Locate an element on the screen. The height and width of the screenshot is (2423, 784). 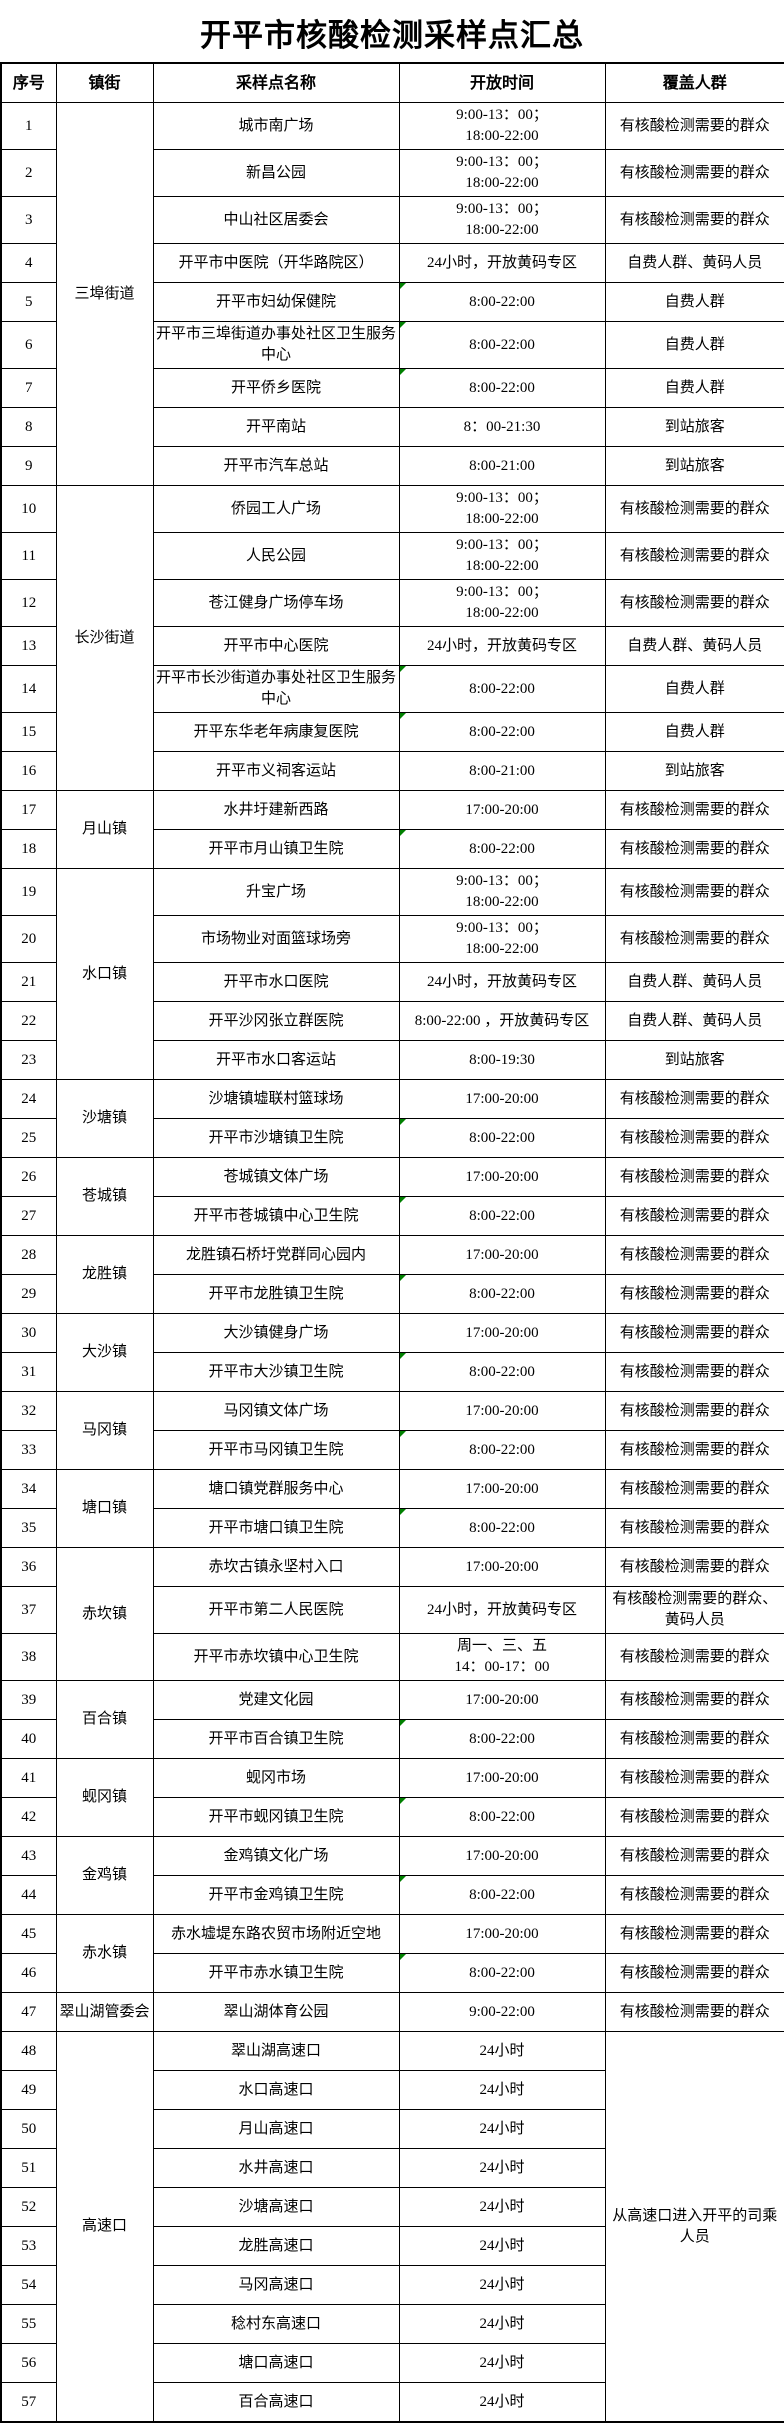
serial-number-cell: 48 is located at coordinates (28, 2051).